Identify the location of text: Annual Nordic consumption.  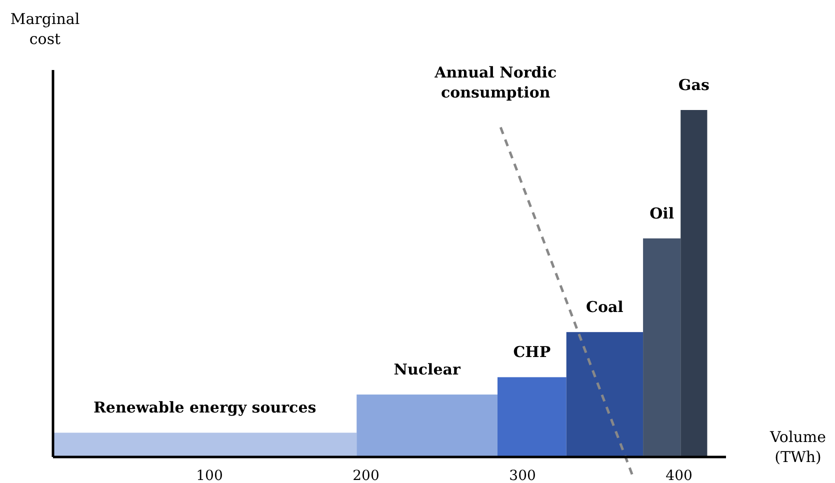
(495, 82).